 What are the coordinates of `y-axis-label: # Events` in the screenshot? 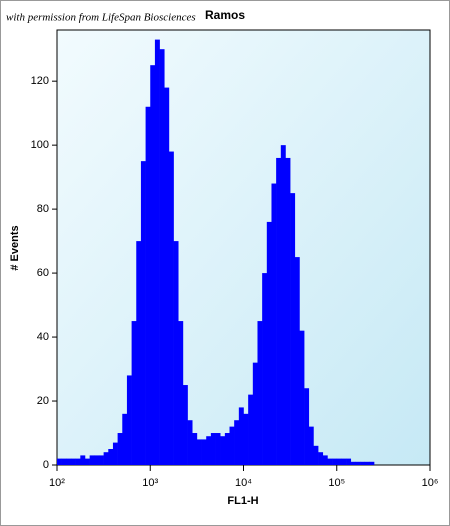 It's located at (15, 247).